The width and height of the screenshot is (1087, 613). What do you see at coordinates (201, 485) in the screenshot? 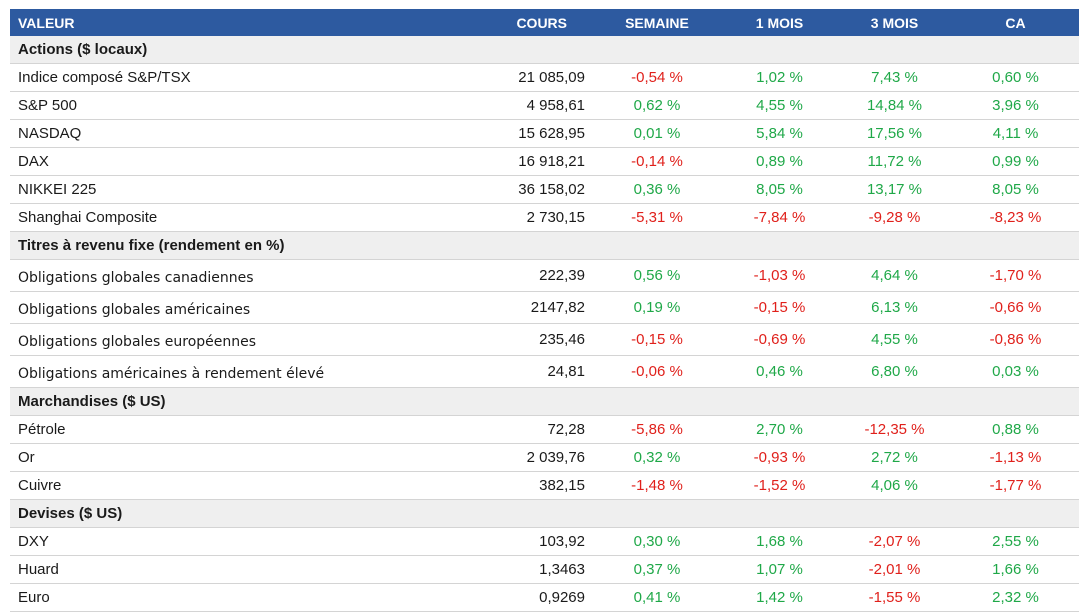
I see `security-name: Cuivre` at bounding box center [201, 485].